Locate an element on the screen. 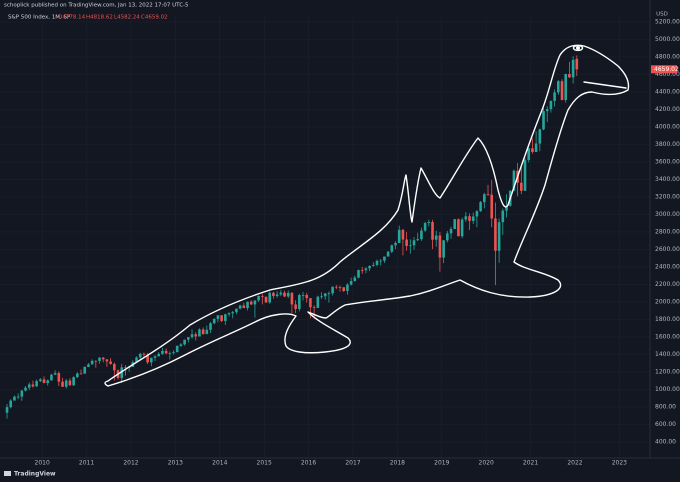 Image resolution: width=680 pixels, height=482 pixels. y-tick-label: 1200.00 is located at coordinates (667, 371).